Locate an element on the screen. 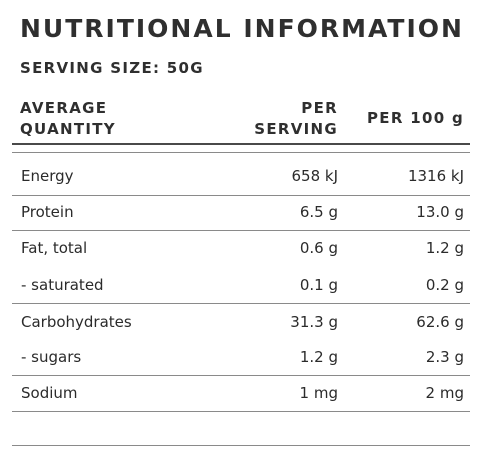 Image resolution: width=480 pixels, height=449 pixels. header-divider-secondary is located at coordinates (241, 152).